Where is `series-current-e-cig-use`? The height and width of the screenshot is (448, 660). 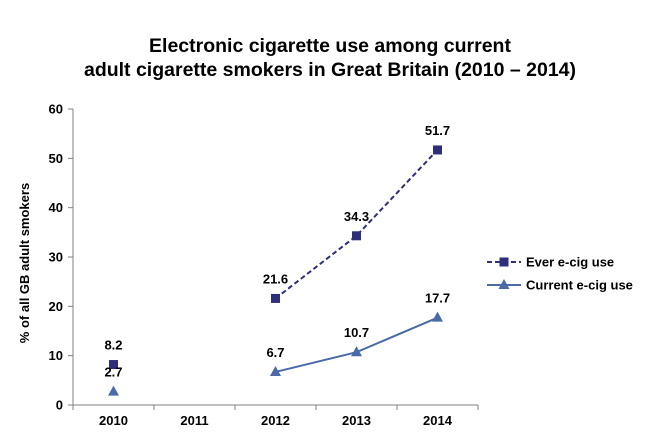
series-current-e-cig-use is located at coordinates (275, 353).